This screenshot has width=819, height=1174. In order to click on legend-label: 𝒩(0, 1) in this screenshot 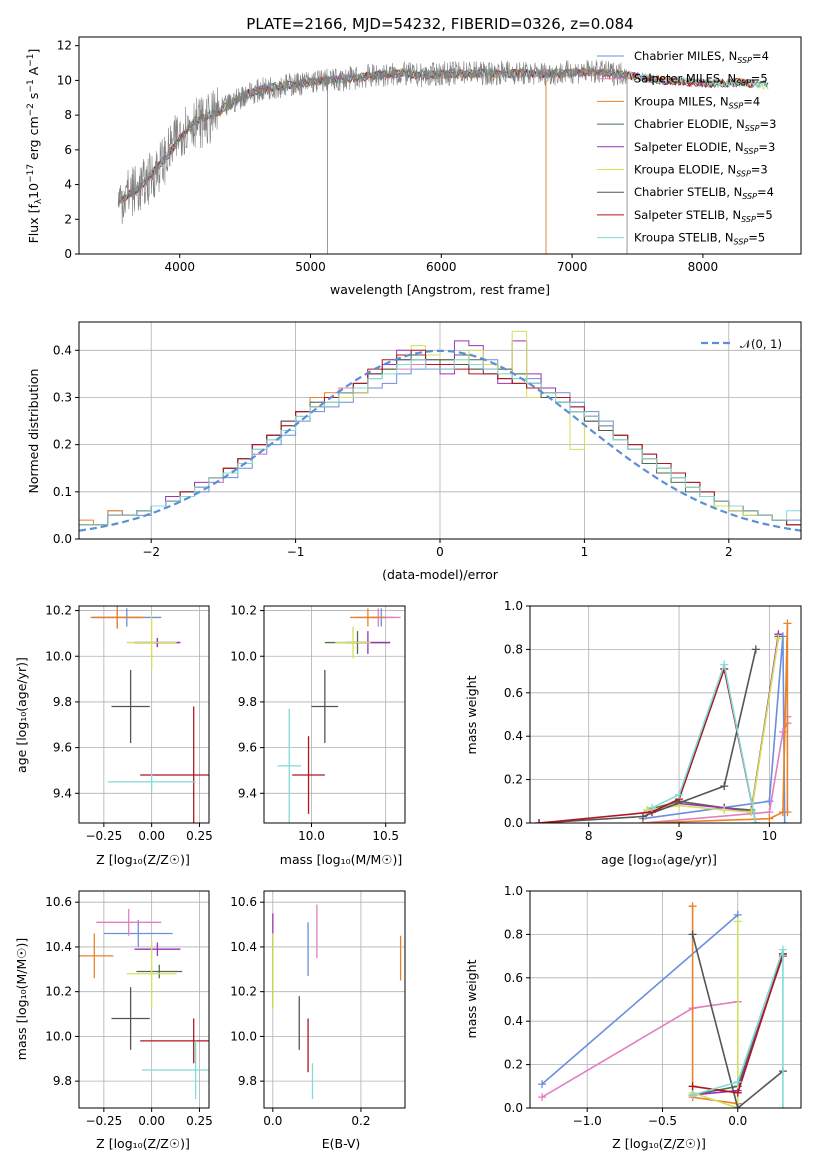, I will do `click(761, 344)`.